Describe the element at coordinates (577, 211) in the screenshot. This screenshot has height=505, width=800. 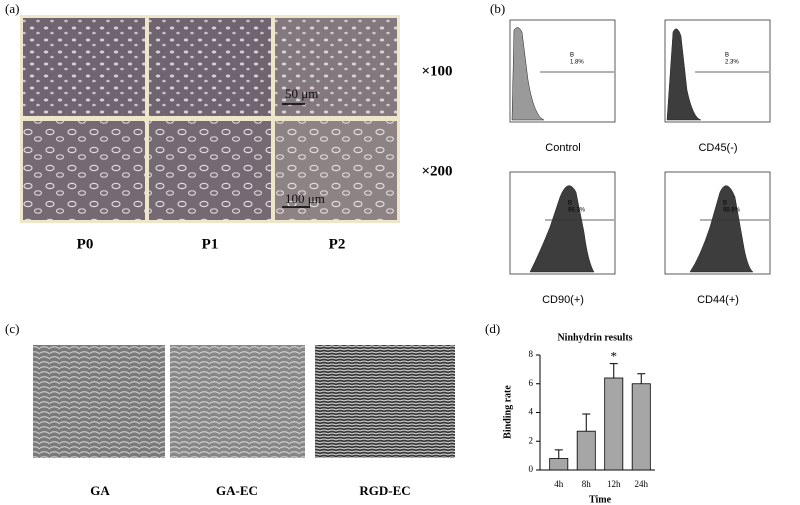
I see `gate-percent: 96.3%` at that location.